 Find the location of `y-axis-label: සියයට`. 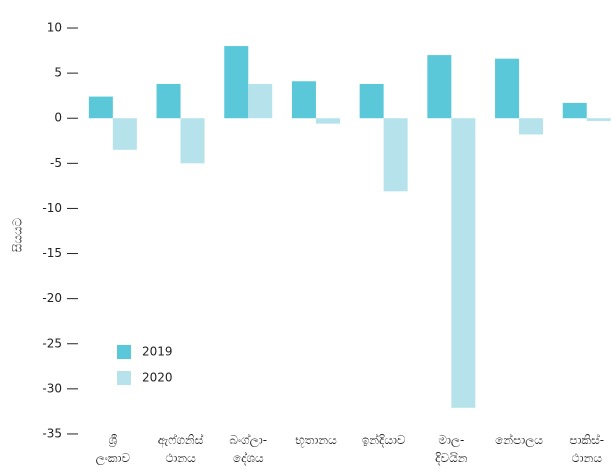

y-axis-label: සියයට is located at coordinates (18, 234).